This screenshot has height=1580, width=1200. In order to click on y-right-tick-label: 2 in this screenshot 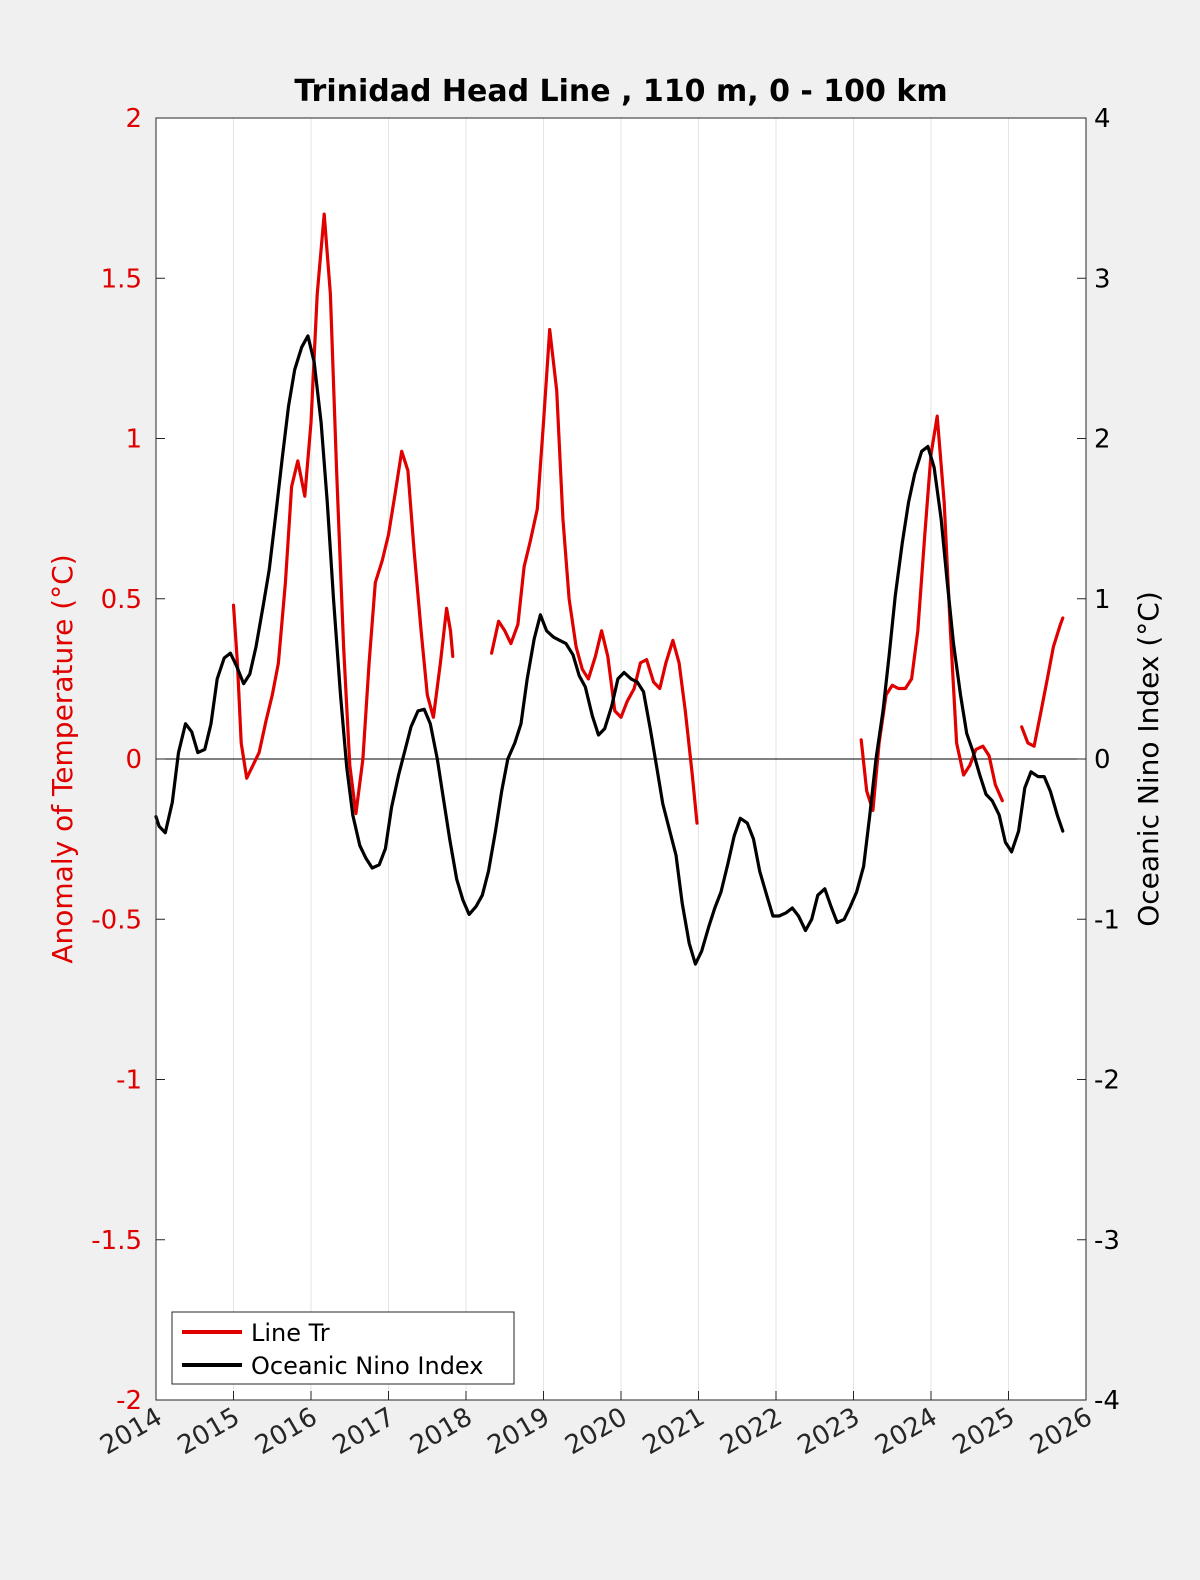, I will do `click(1102, 440)`.